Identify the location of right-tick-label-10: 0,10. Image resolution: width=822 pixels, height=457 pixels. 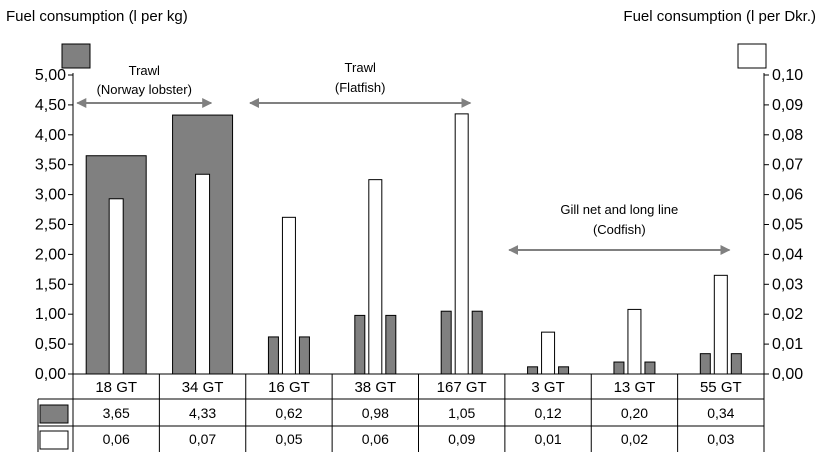
(787, 75).